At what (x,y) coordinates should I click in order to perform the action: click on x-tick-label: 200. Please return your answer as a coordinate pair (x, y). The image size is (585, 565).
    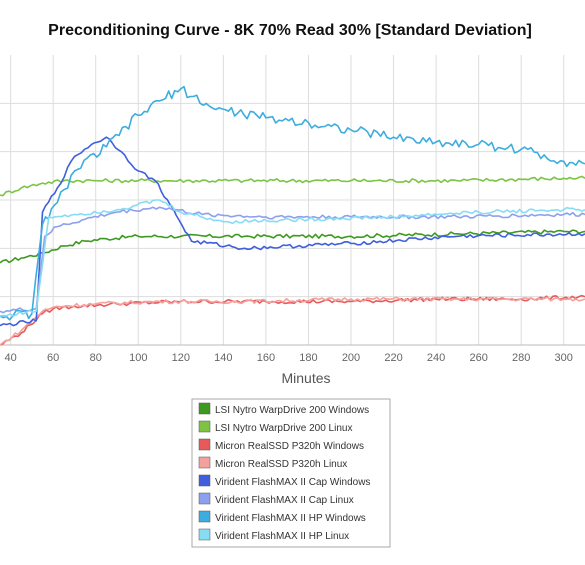
    Looking at the image, I should click on (351, 358).